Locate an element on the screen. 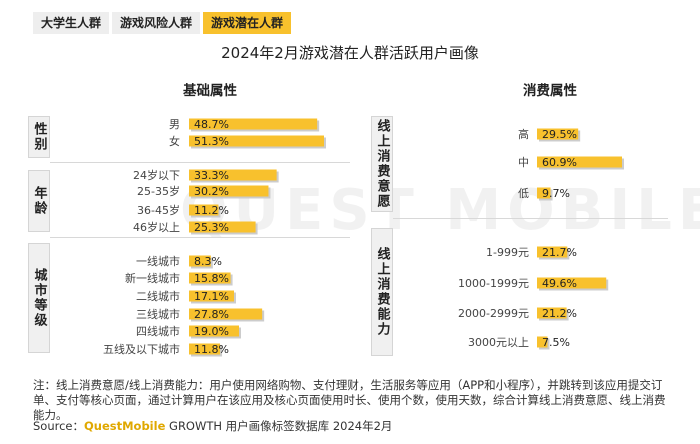  source-prefix: Source： is located at coordinates (58, 426).